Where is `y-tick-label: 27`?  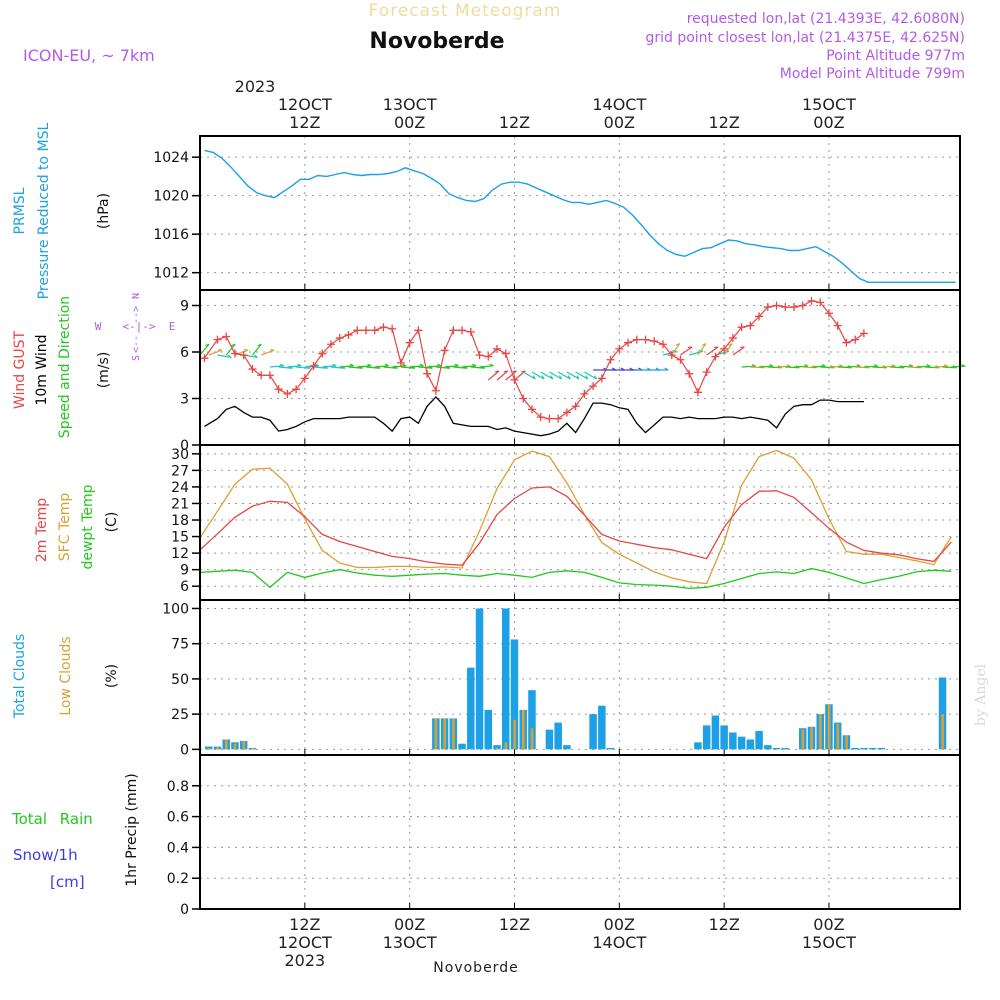
y-tick-label: 27 is located at coordinates (180, 471).